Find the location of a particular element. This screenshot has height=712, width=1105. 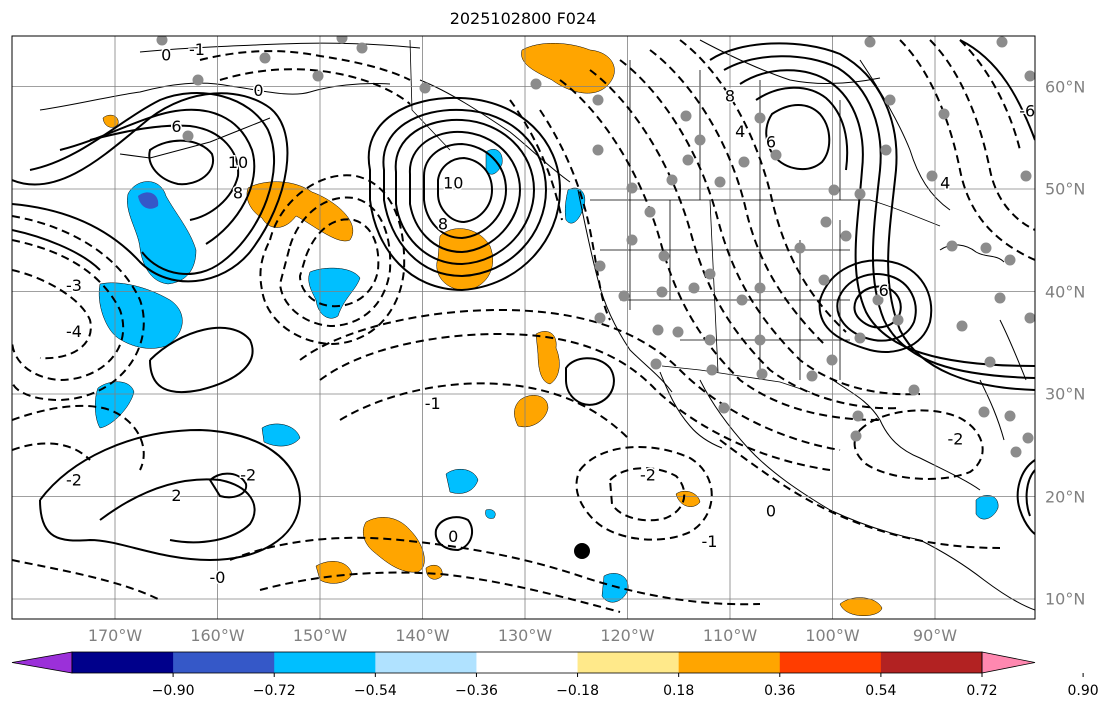

colorbar-tick-label: 0.72 is located at coordinates (982, 691).